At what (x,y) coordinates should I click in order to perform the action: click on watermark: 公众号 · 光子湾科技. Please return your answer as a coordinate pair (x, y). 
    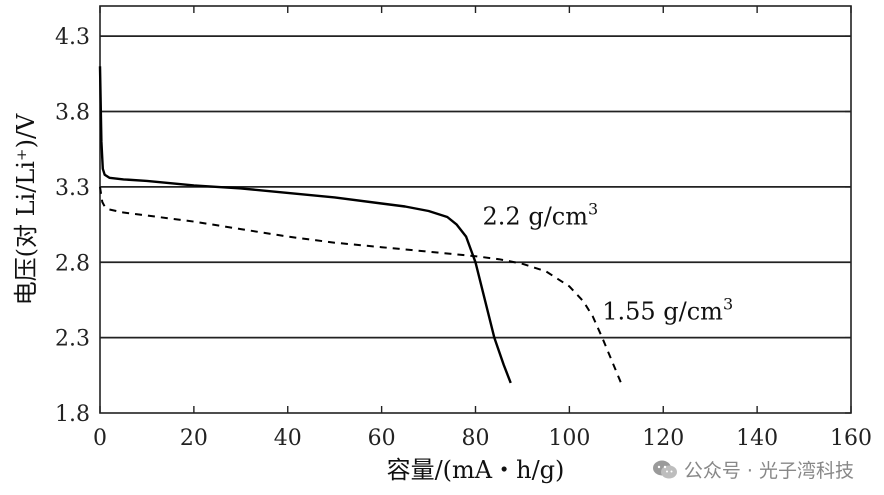
    Looking at the image, I should click on (753, 469).